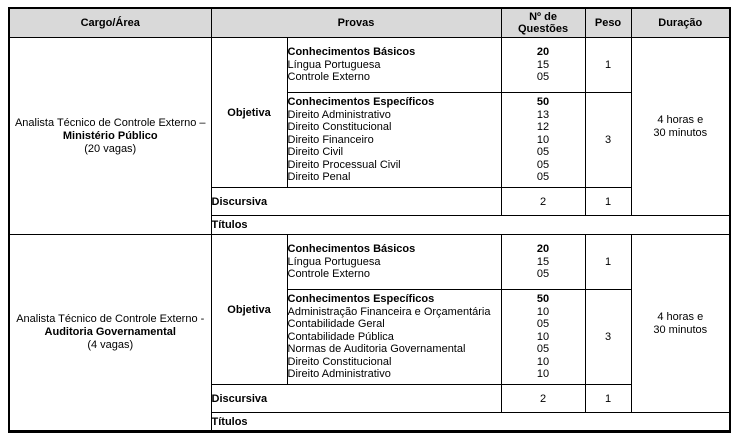  I want to click on subject-name: Contabilidade Geral, so click(336, 324).